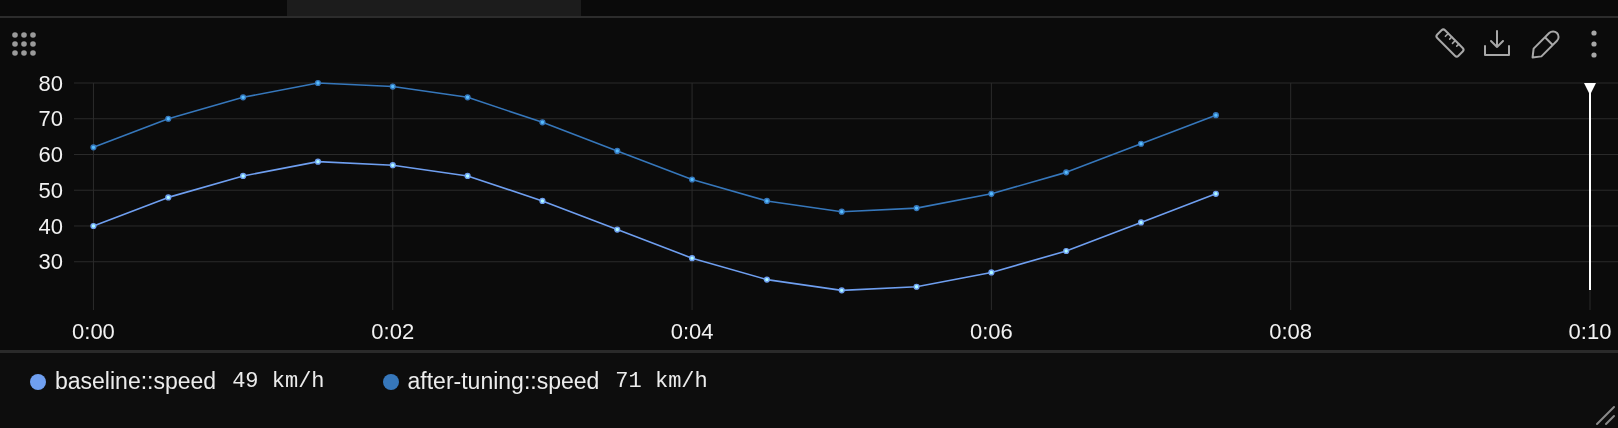 Image resolution: width=1618 pixels, height=428 pixels. Describe the element at coordinates (50, 190) in the screenshot. I see `y-tick-label: 50` at that location.